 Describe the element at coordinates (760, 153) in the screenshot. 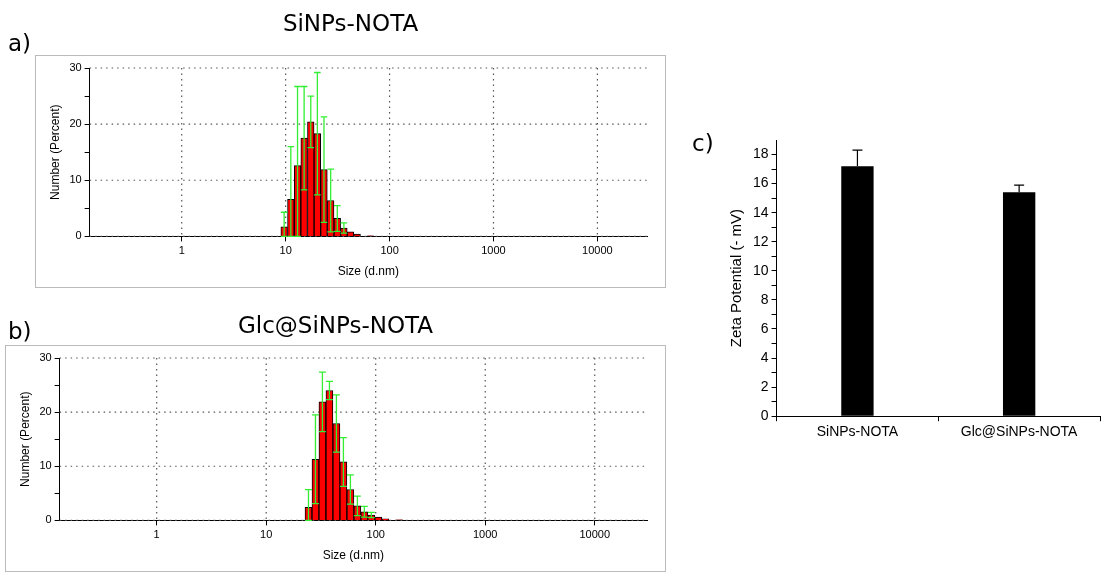

I see `y-tick-label: 18` at that location.